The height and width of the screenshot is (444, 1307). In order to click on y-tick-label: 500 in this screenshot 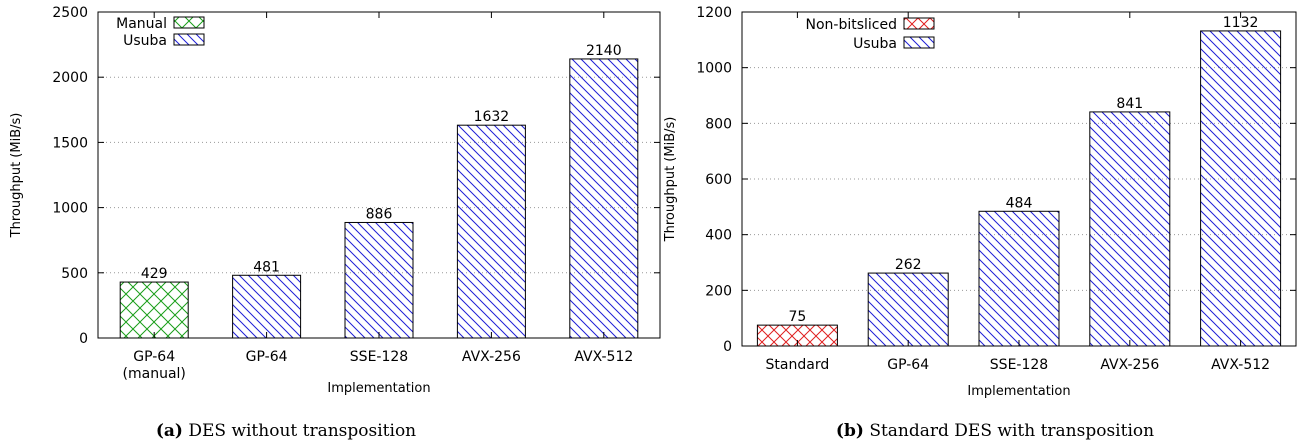, I will do `click(74, 274)`.